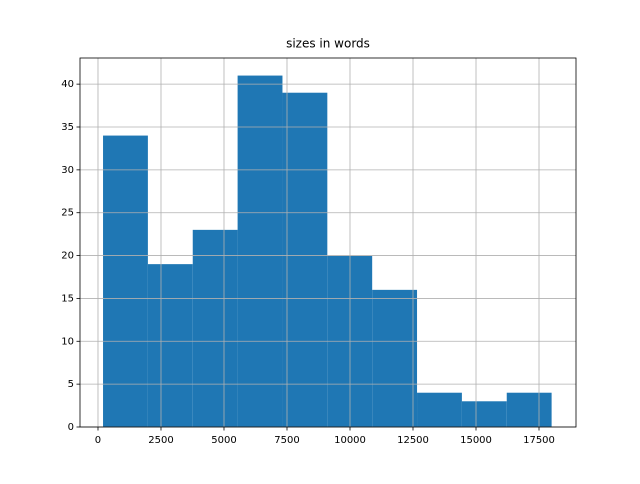  What do you see at coordinates (67, 127) in the screenshot?
I see `y-tick-label: 35` at bounding box center [67, 127].